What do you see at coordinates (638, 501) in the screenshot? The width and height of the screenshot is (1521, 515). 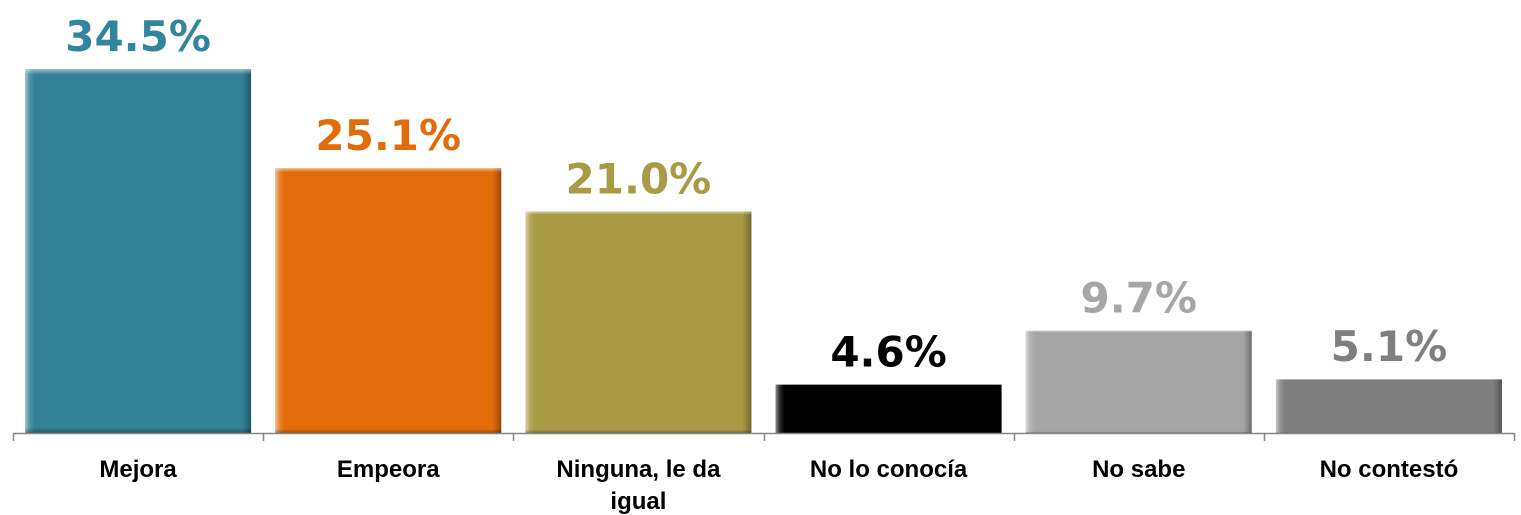 I see `x-tick-label: igual` at bounding box center [638, 501].